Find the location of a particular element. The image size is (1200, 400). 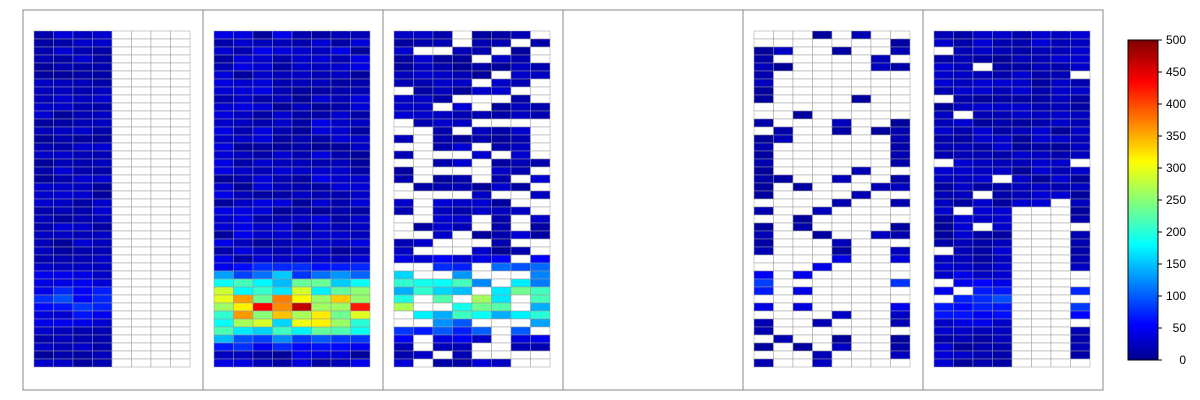

heatmap-panel is located at coordinates (473, 200).